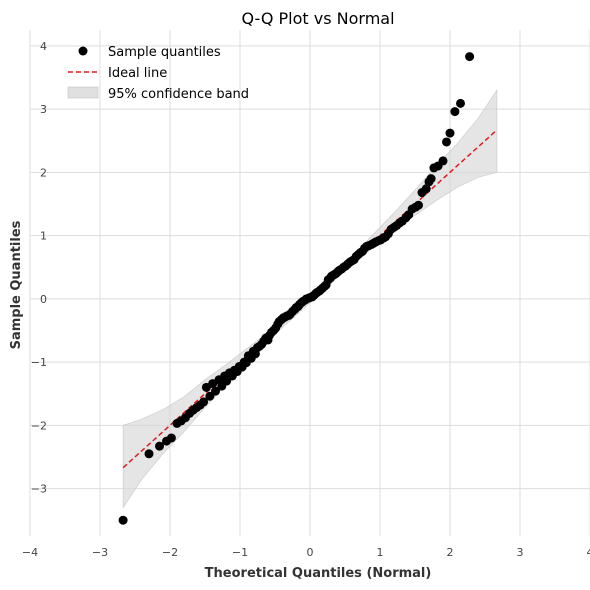 The image size is (590, 590). I want to click on x-tick-label: −4, so click(30, 552).